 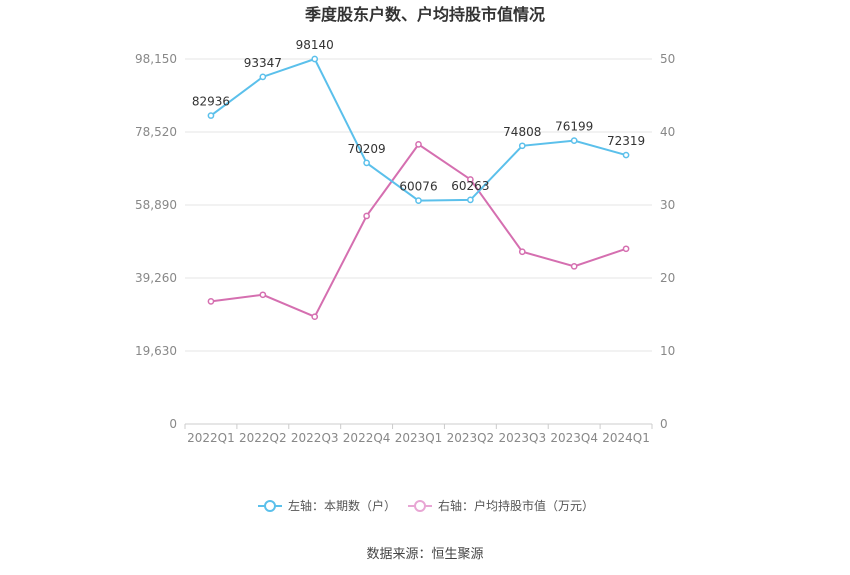 I want to click on data-label: 76199, so click(x=574, y=127).